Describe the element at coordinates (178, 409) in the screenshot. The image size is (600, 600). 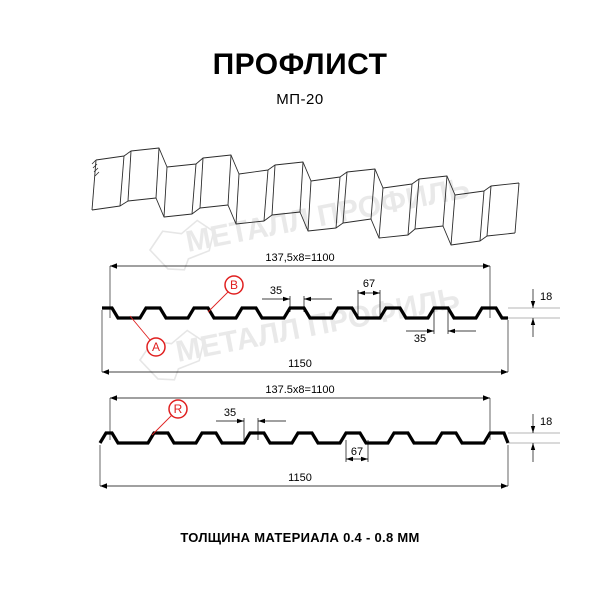
I see `callout-marker-r-label: R` at that location.